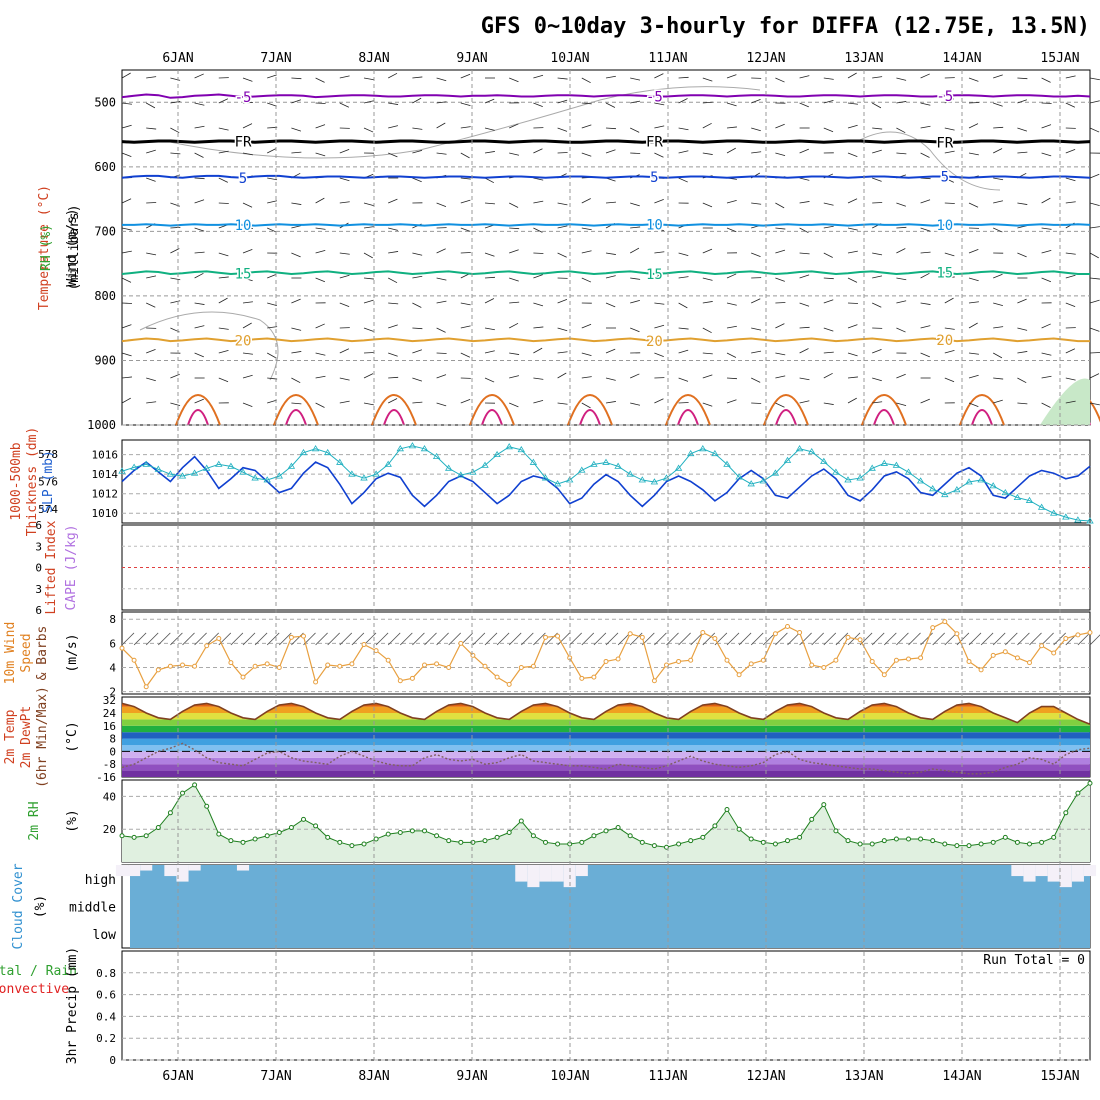 Image resolution: width=1100 pixels, height=1100 pixels. I want to click on y-axis-title: (m/s), so click(72, 652).